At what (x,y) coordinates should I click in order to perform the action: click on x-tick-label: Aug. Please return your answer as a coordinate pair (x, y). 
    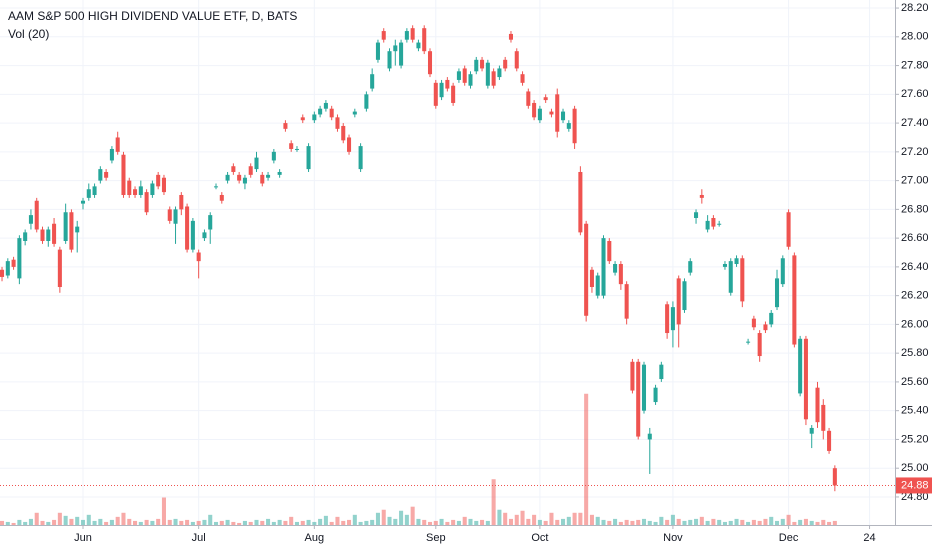
    Looking at the image, I should click on (315, 538).